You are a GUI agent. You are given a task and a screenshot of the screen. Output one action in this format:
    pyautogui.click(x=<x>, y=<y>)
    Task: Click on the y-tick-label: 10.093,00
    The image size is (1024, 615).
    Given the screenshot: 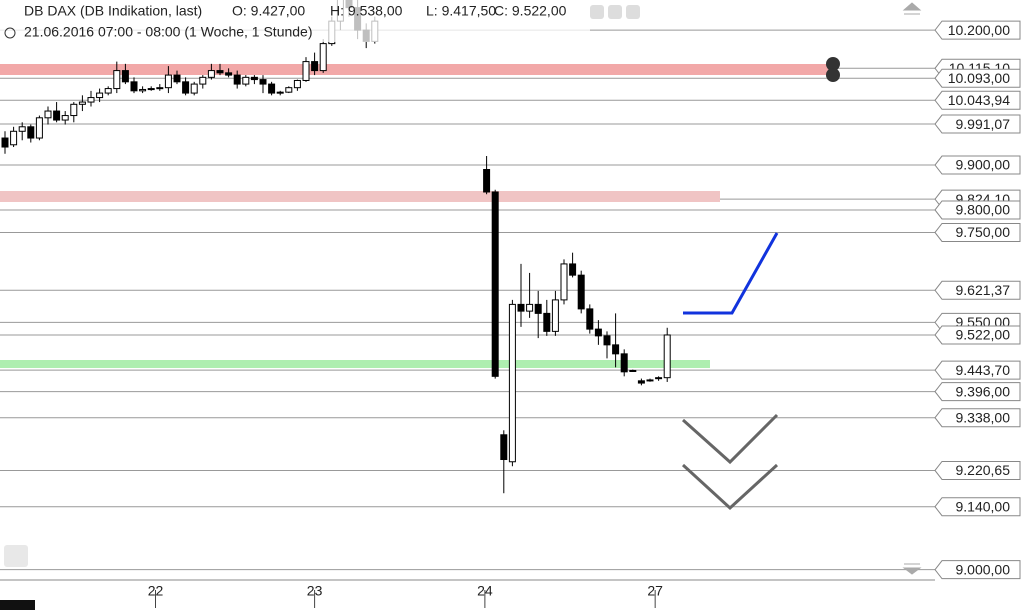 What is the action you would take?
    pyautogui.click(x=979, y=78)
    